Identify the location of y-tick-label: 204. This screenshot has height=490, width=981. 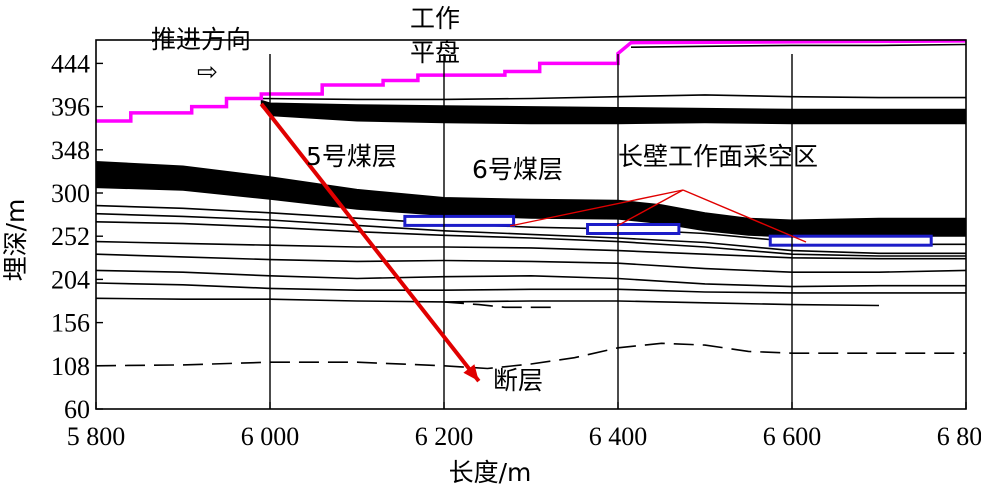
(70, 279).